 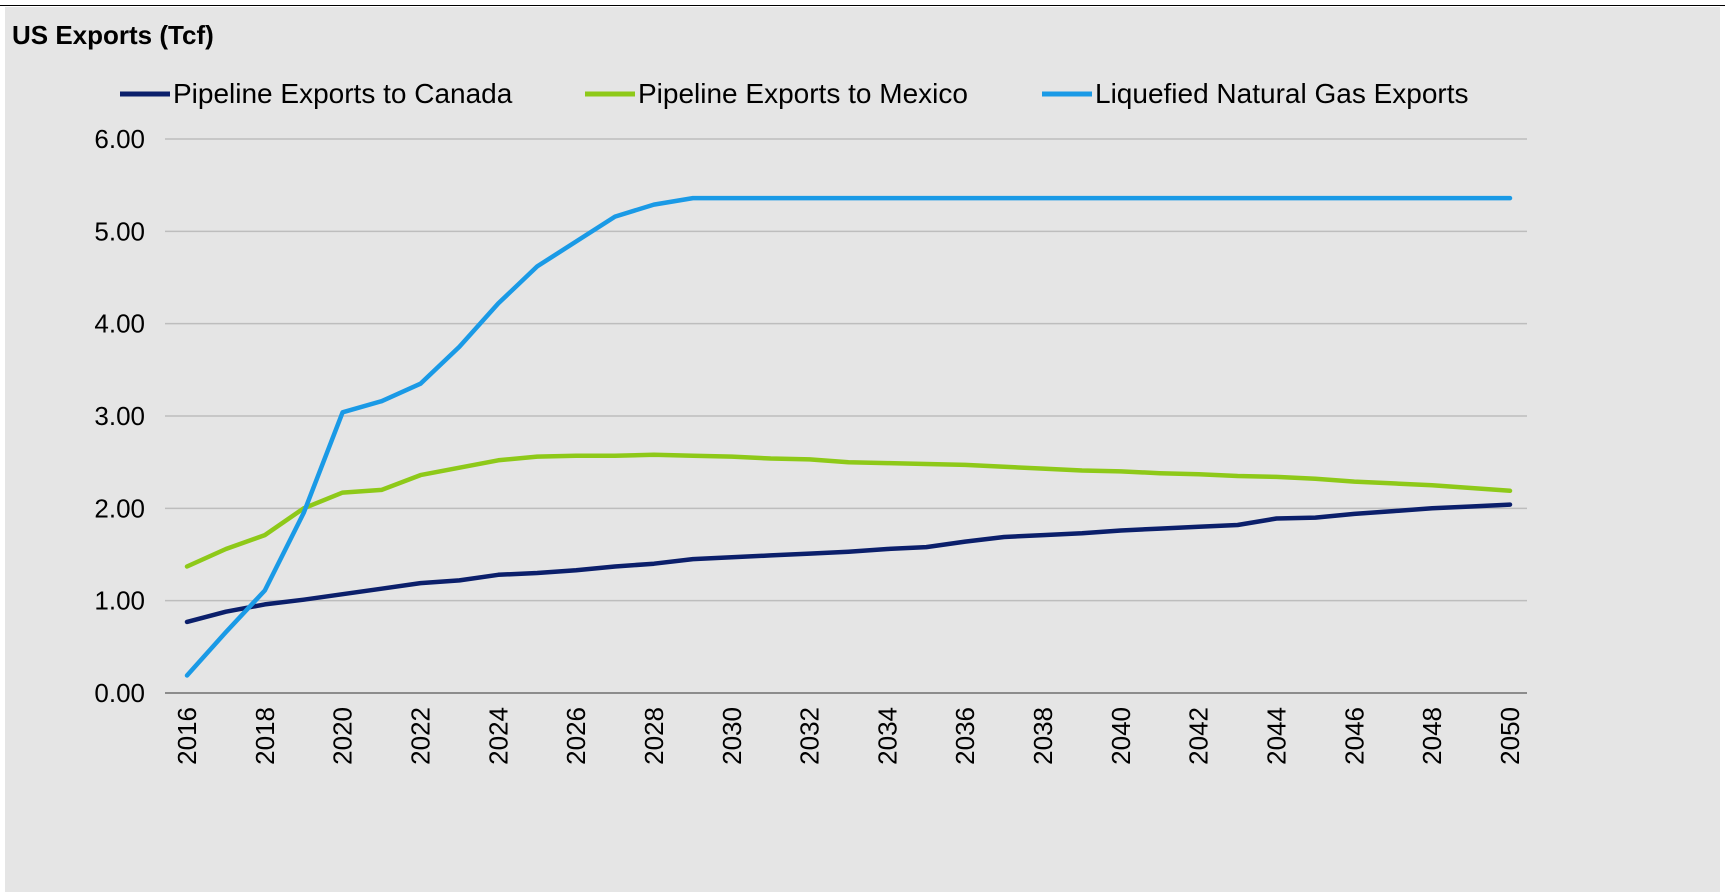 I want to click on legend-label: Pipeline Exports to Canada, so click(x=343, y=93).